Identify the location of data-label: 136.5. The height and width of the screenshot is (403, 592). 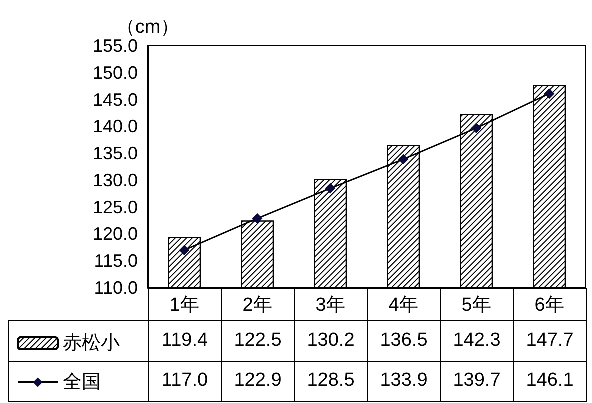
(404, 341).